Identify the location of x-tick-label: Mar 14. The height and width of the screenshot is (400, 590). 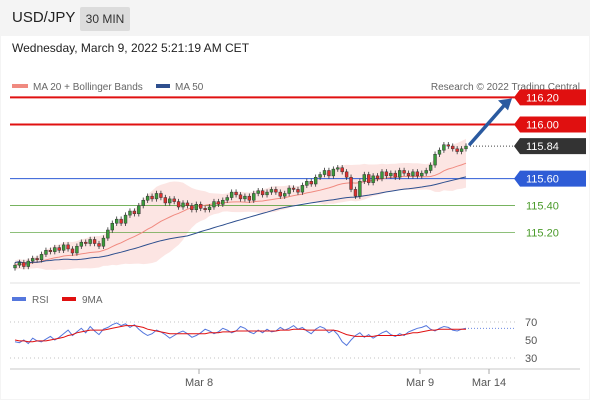
(489, 383).